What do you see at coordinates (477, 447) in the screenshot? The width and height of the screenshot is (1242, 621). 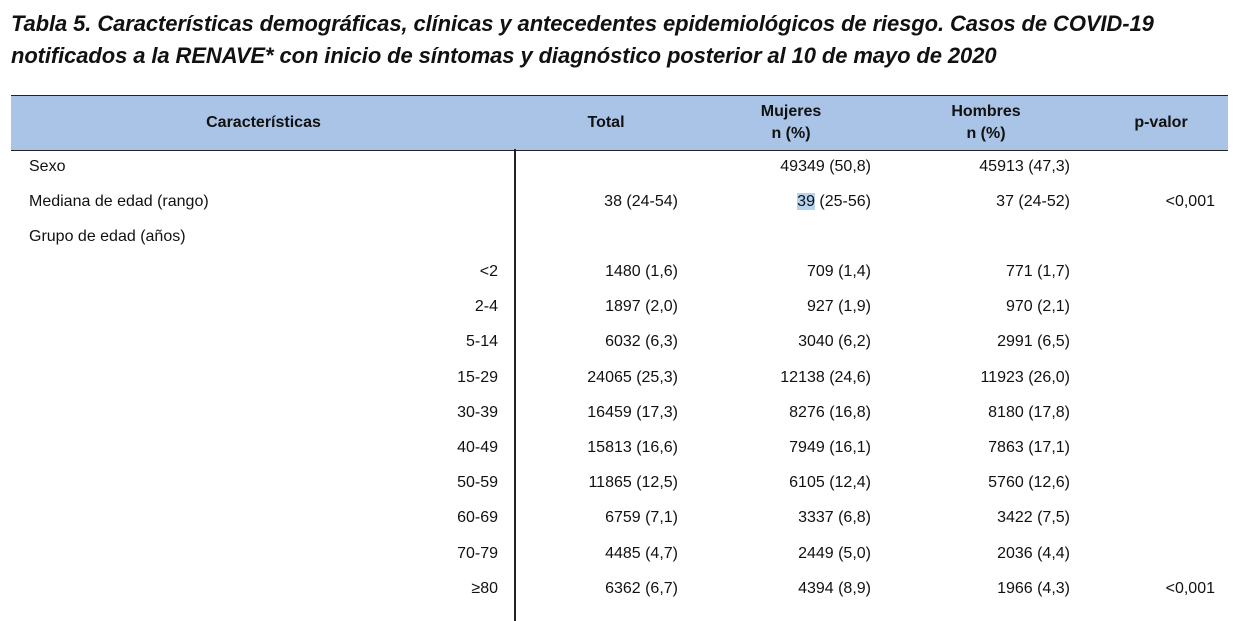 I see `row-age-label: 40-49` at bounding box center [477, 447].